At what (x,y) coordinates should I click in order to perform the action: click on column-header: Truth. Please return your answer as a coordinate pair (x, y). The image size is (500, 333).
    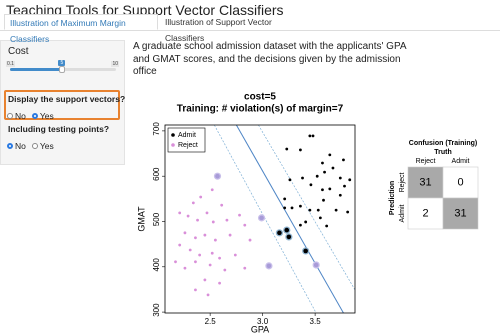
    Looking at the image, I should click on (443, 152).